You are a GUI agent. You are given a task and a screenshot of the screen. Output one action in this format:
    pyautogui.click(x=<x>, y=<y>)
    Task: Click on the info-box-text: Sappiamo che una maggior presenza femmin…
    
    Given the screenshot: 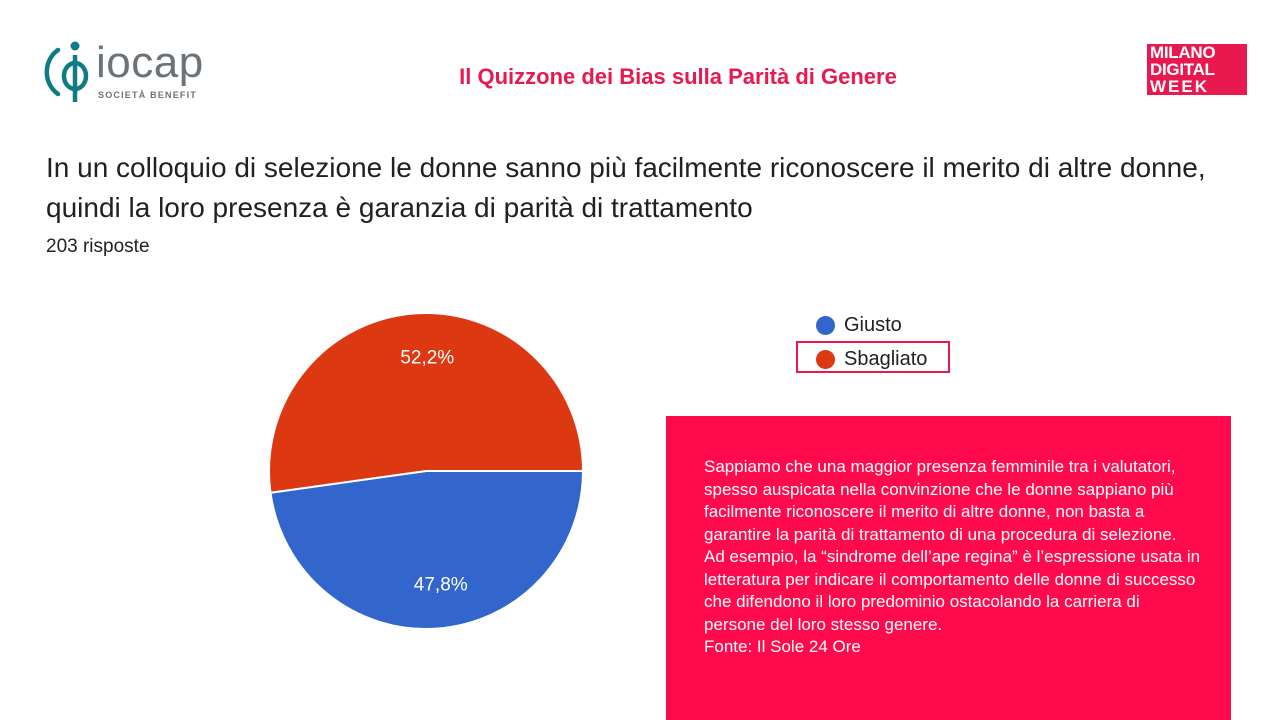 What is the action you would take?
    pyautogui.click(x=952, y=556)
    